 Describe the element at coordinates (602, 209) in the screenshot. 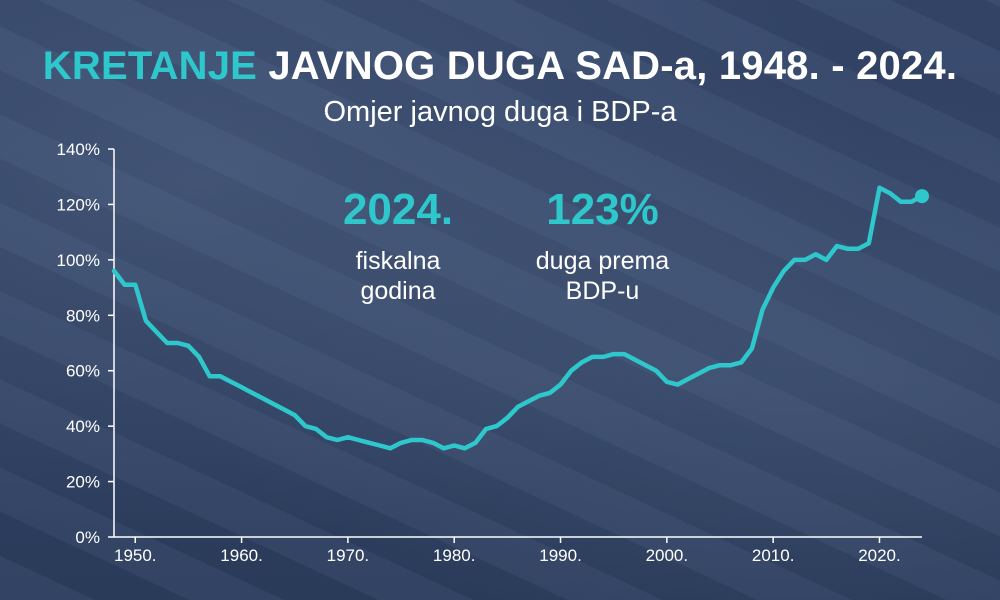

I see `callout-ratio-value: 123%` at that location.